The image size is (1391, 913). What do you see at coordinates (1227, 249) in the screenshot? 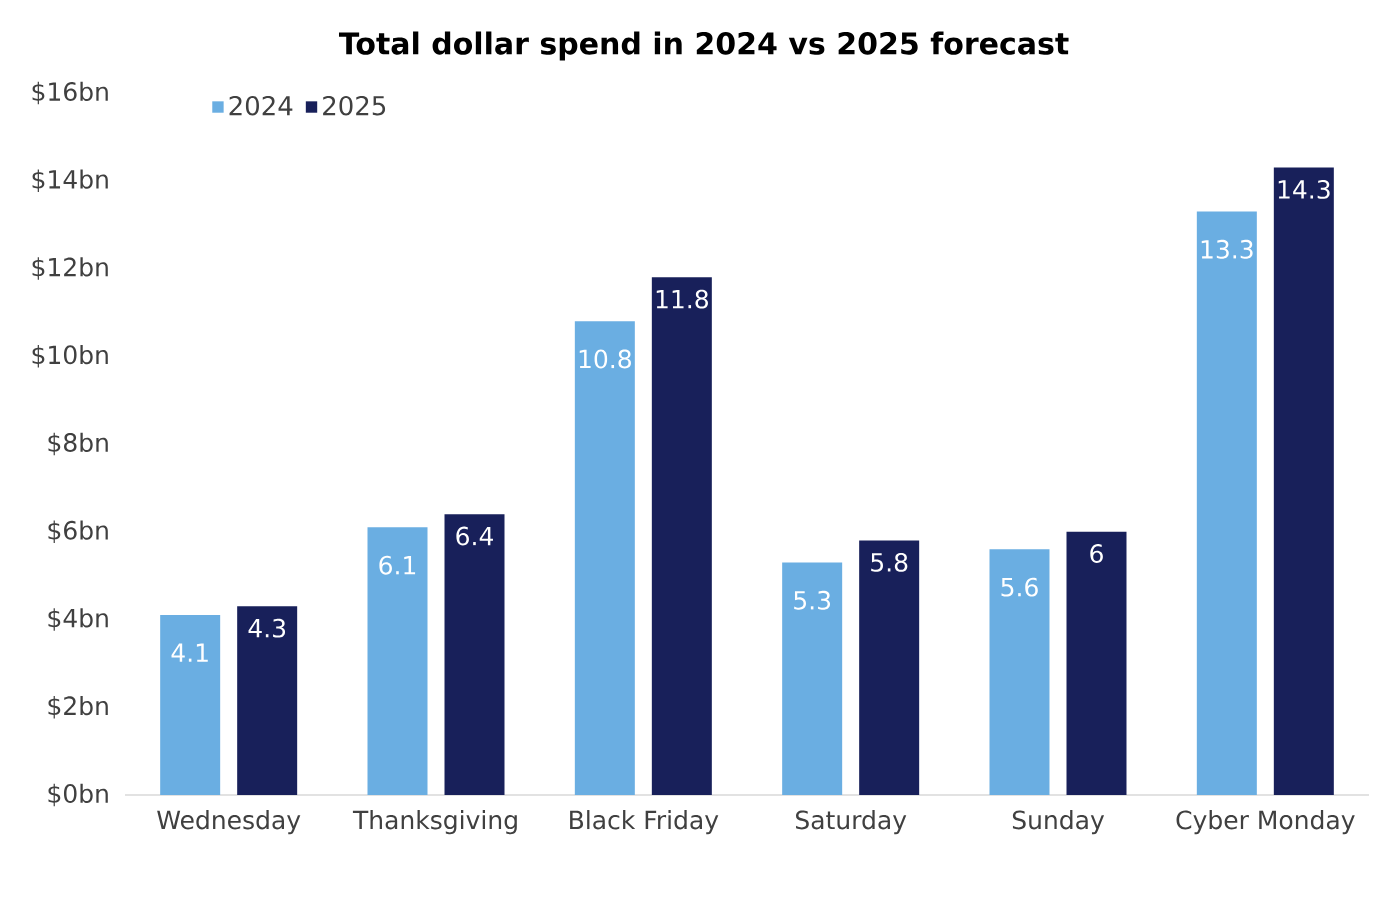
I see `data-label: 13.3` at bounding box center [1227, 249].